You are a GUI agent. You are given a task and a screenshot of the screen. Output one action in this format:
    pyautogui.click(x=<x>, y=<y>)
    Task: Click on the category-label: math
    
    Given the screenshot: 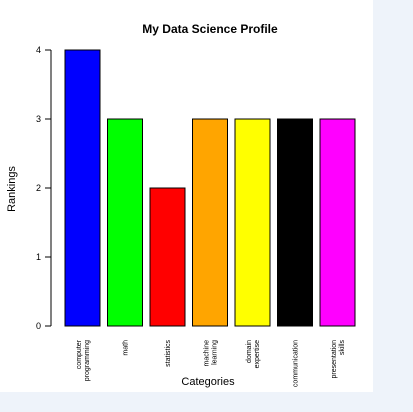 What is the action you would take?
    pyautogui.click(x=126, y=348)
    